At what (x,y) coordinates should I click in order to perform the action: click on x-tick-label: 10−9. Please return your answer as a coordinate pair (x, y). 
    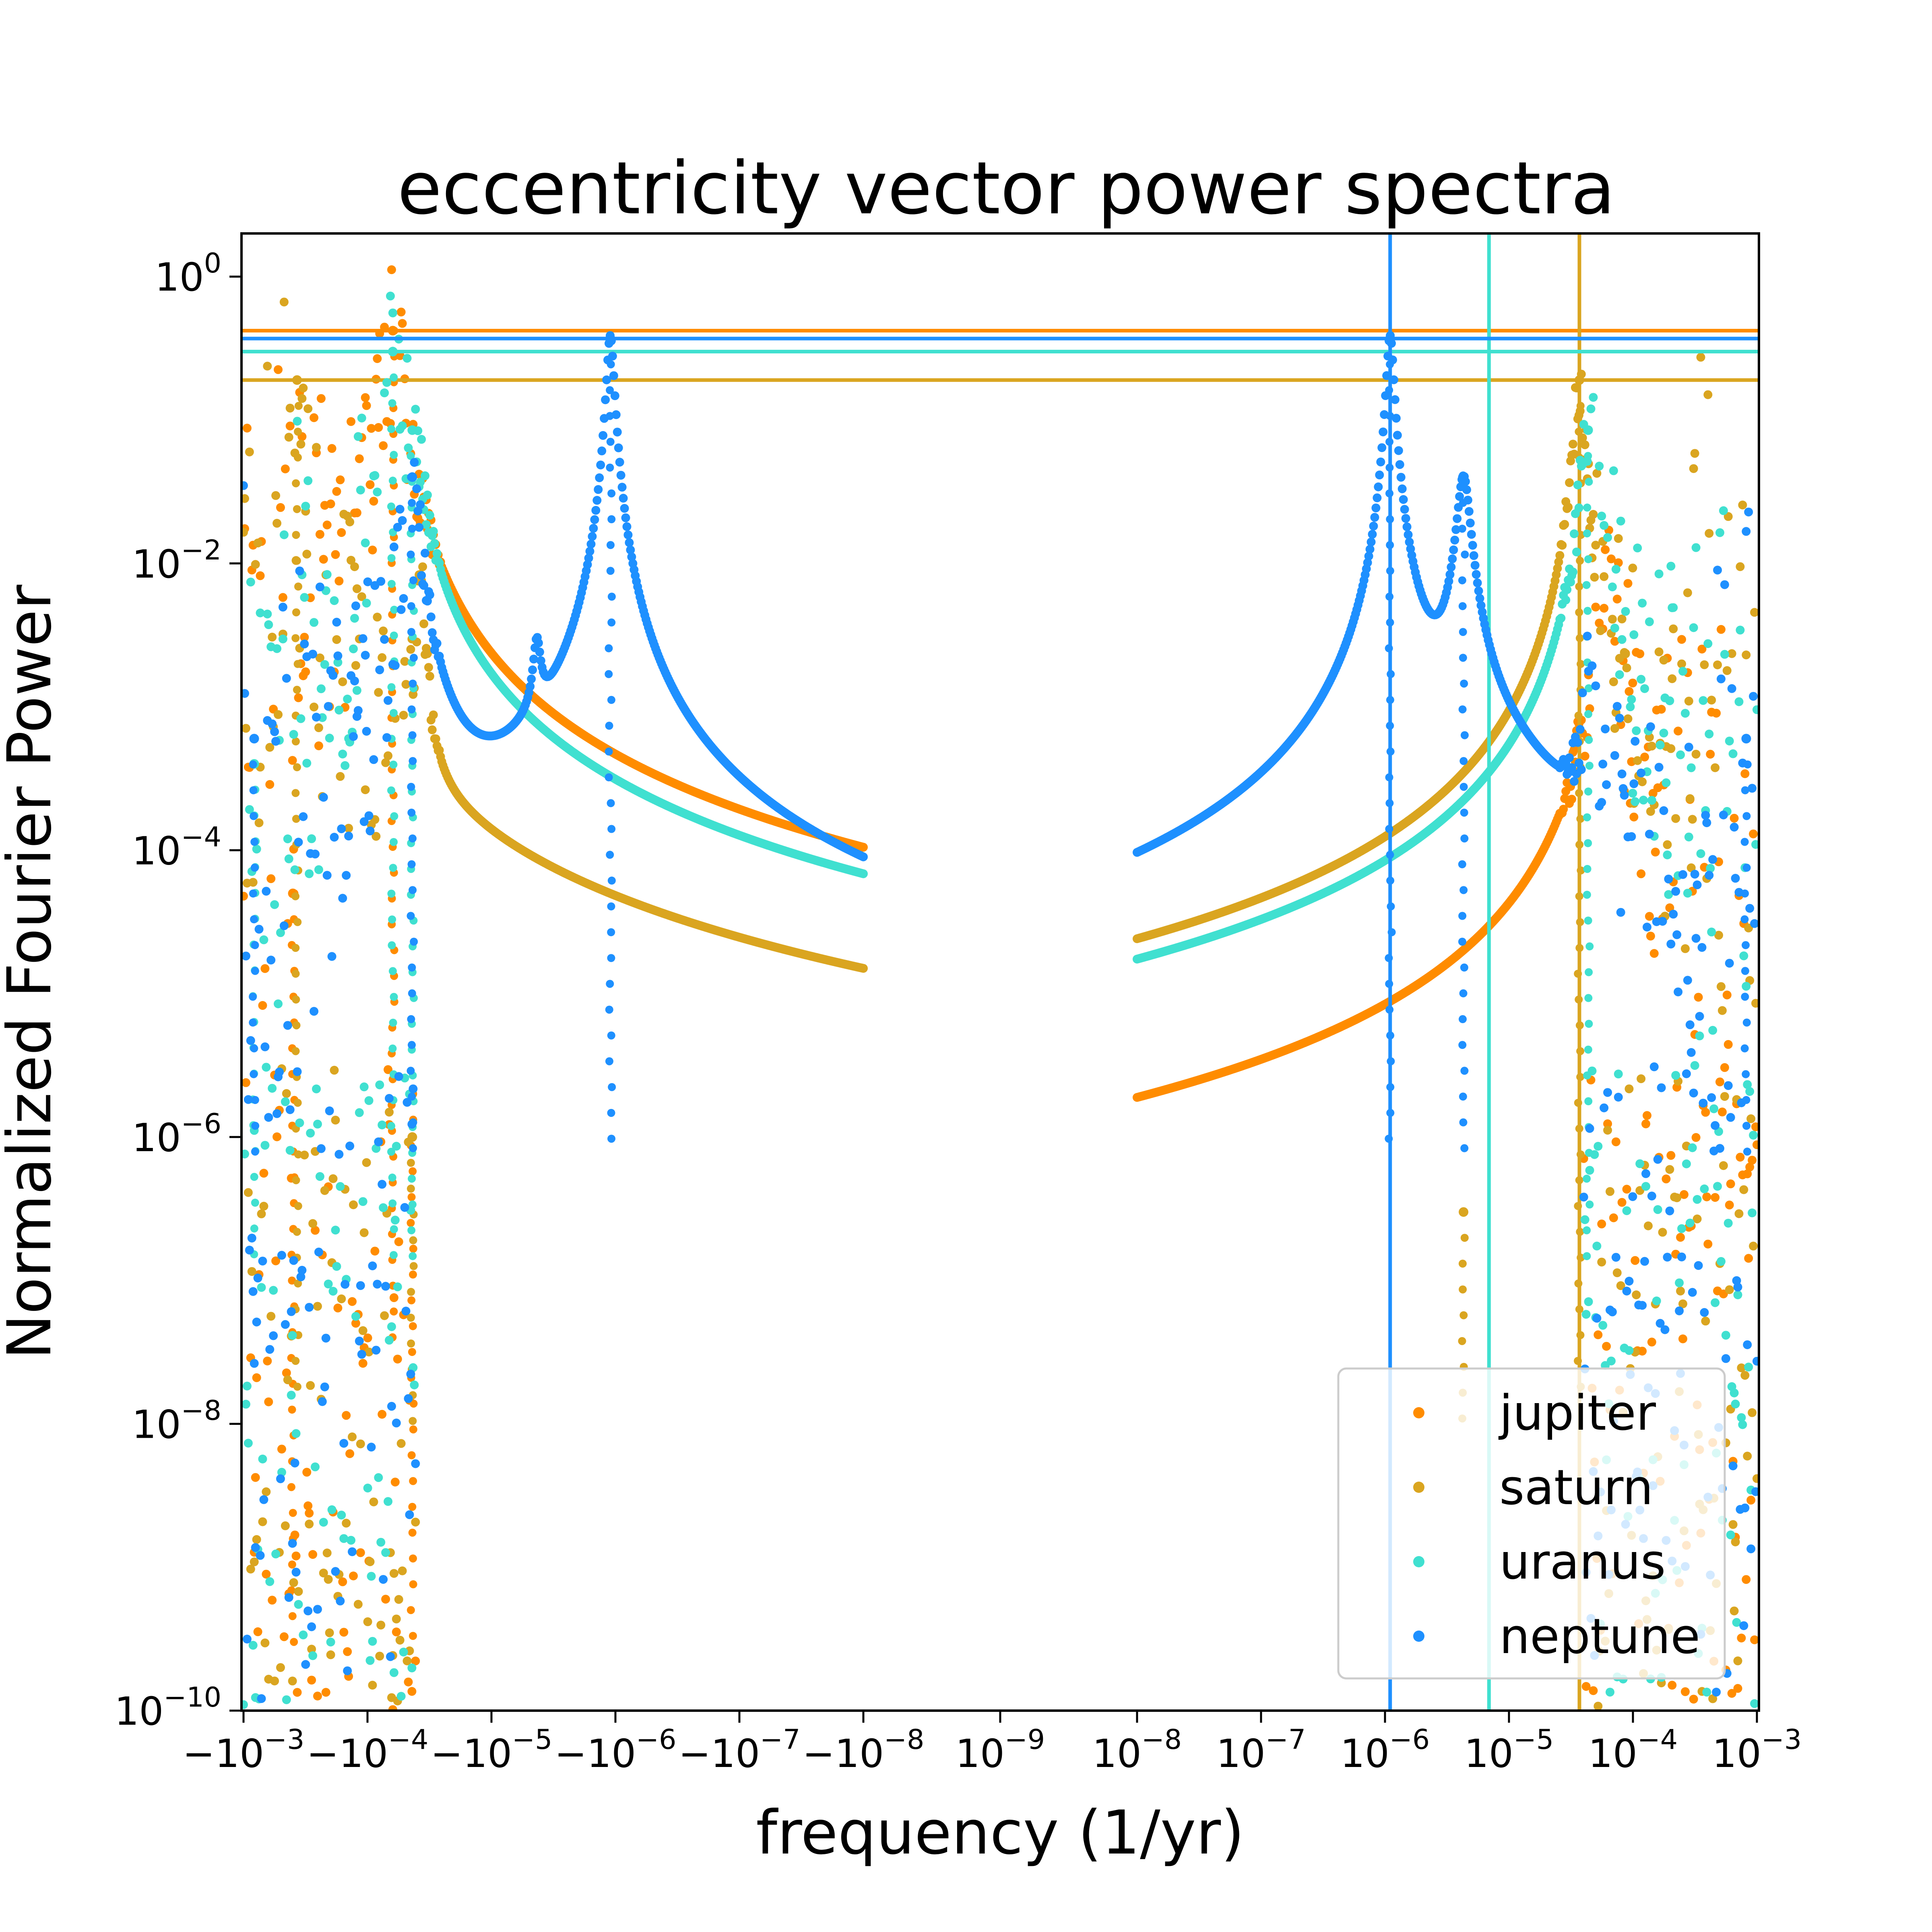
    Looking at the image, I should click on (1000, 1750).